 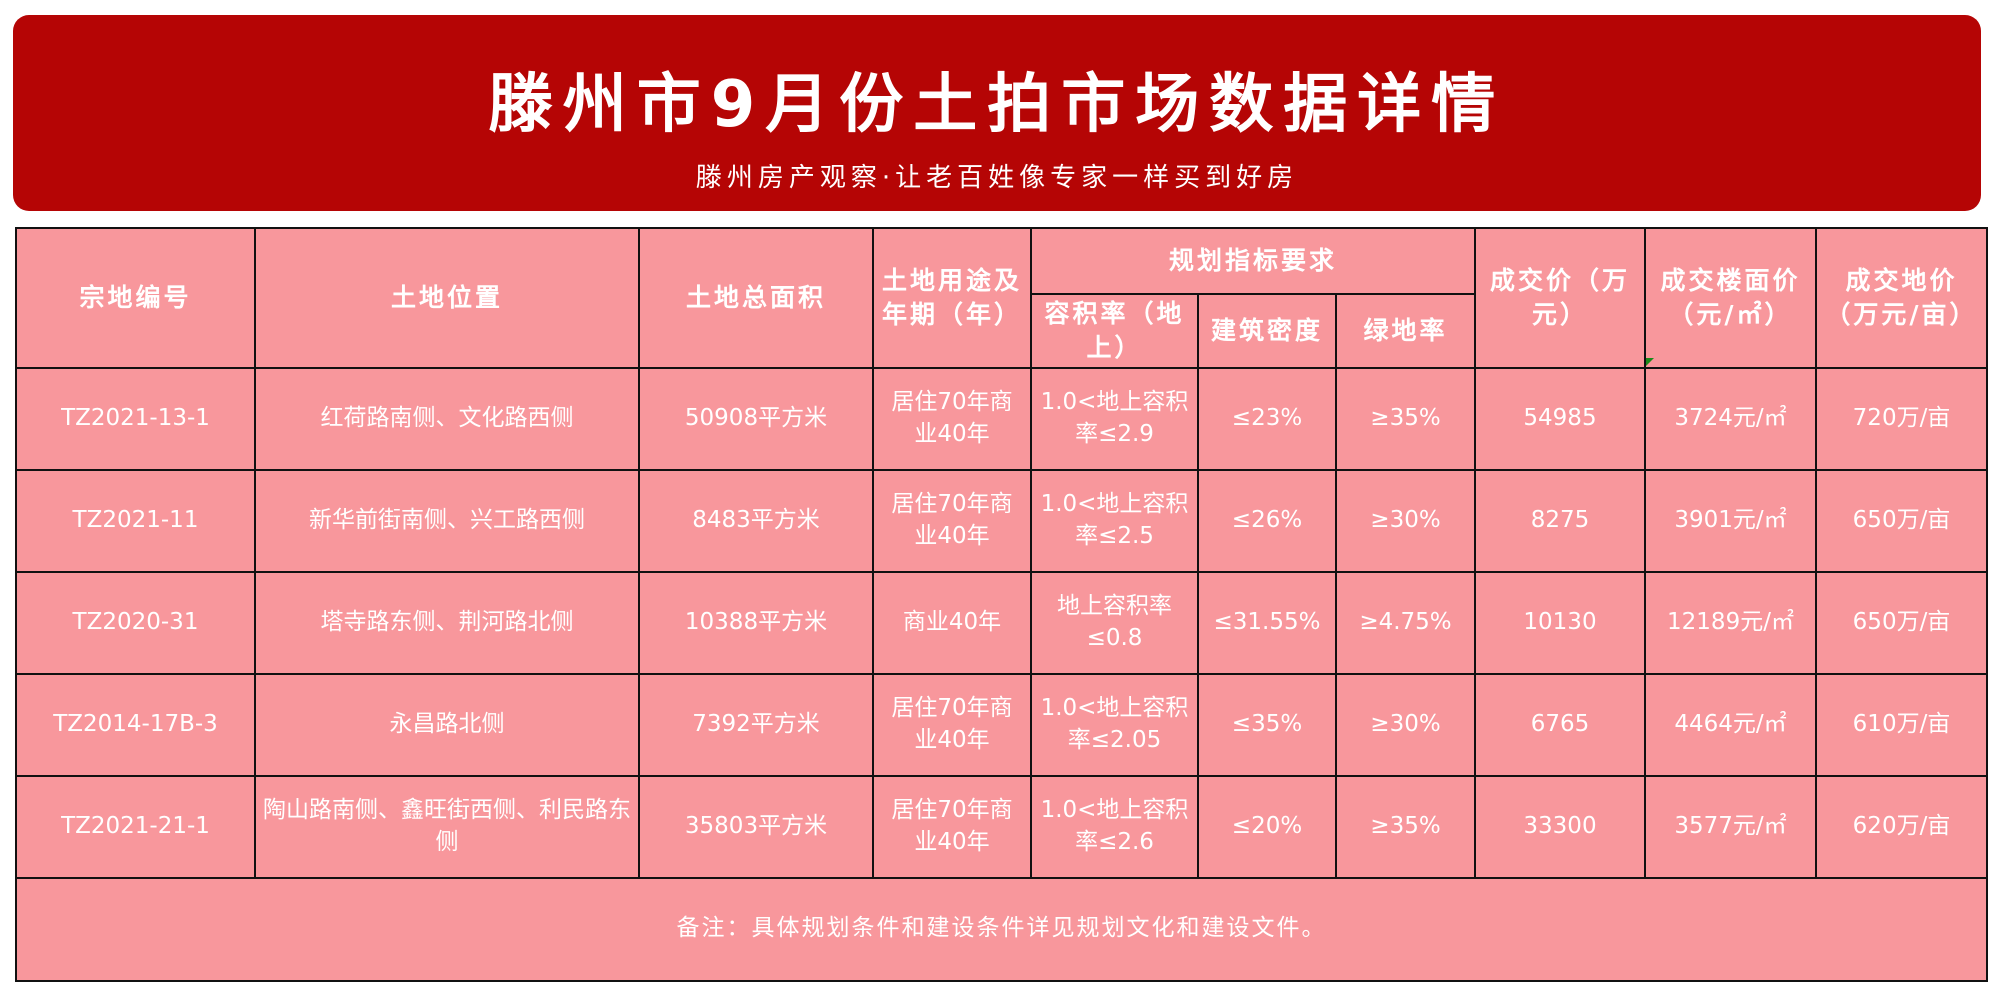 What do you see at coordinates (1267, 622) in the screenshot?
I see `cell-density: ≤31.55%` at bounding box center [1267, 622].